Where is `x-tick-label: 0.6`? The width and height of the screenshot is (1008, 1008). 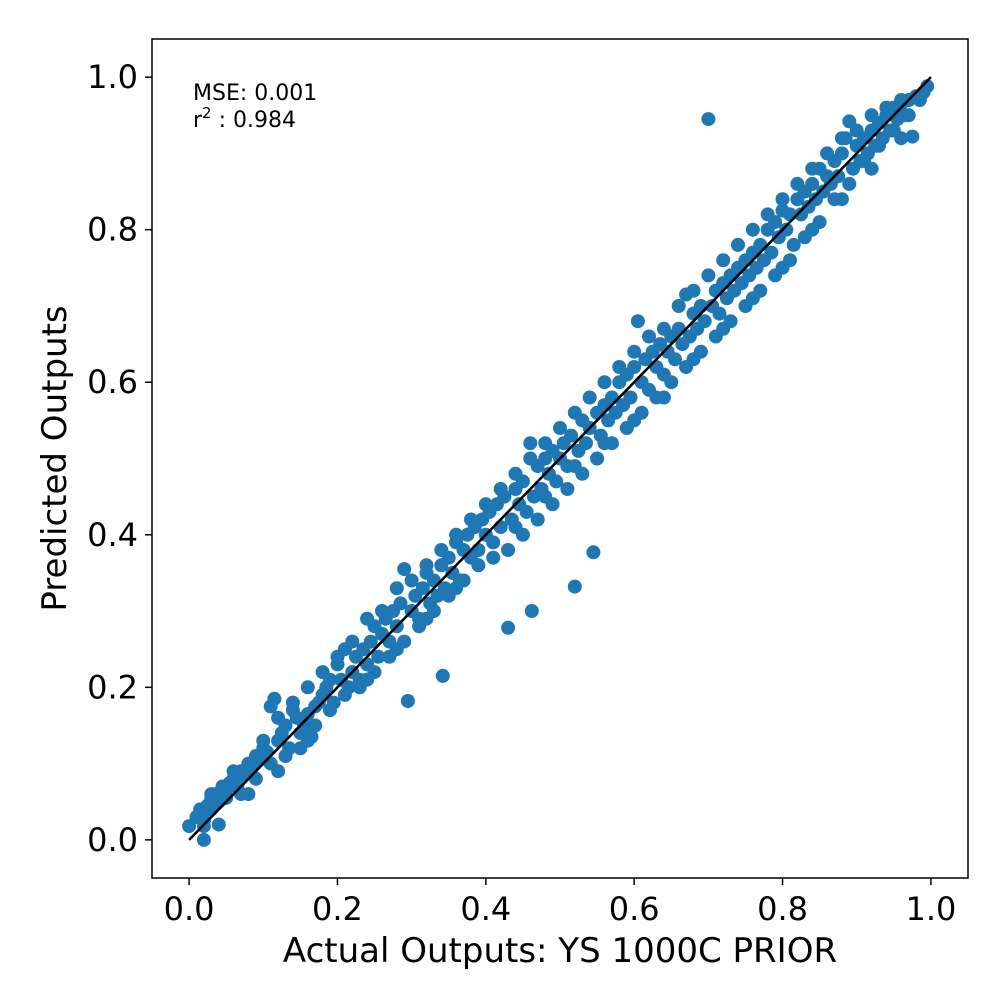 x-tick-label: 0.6 is located at coordinates (634, 909).